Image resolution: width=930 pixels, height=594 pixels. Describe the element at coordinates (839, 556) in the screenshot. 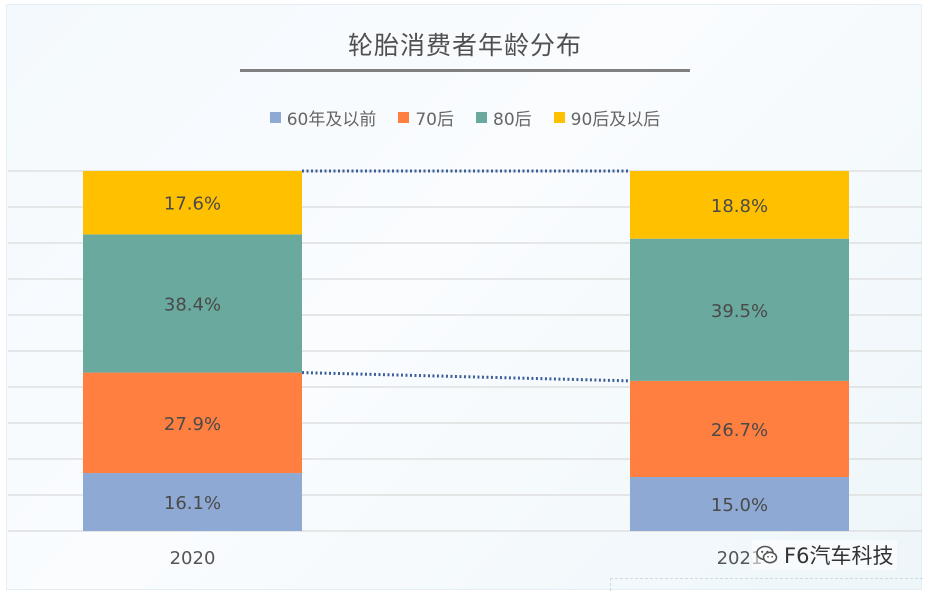

I see `watermark-text: F6汽车科技` at that location.